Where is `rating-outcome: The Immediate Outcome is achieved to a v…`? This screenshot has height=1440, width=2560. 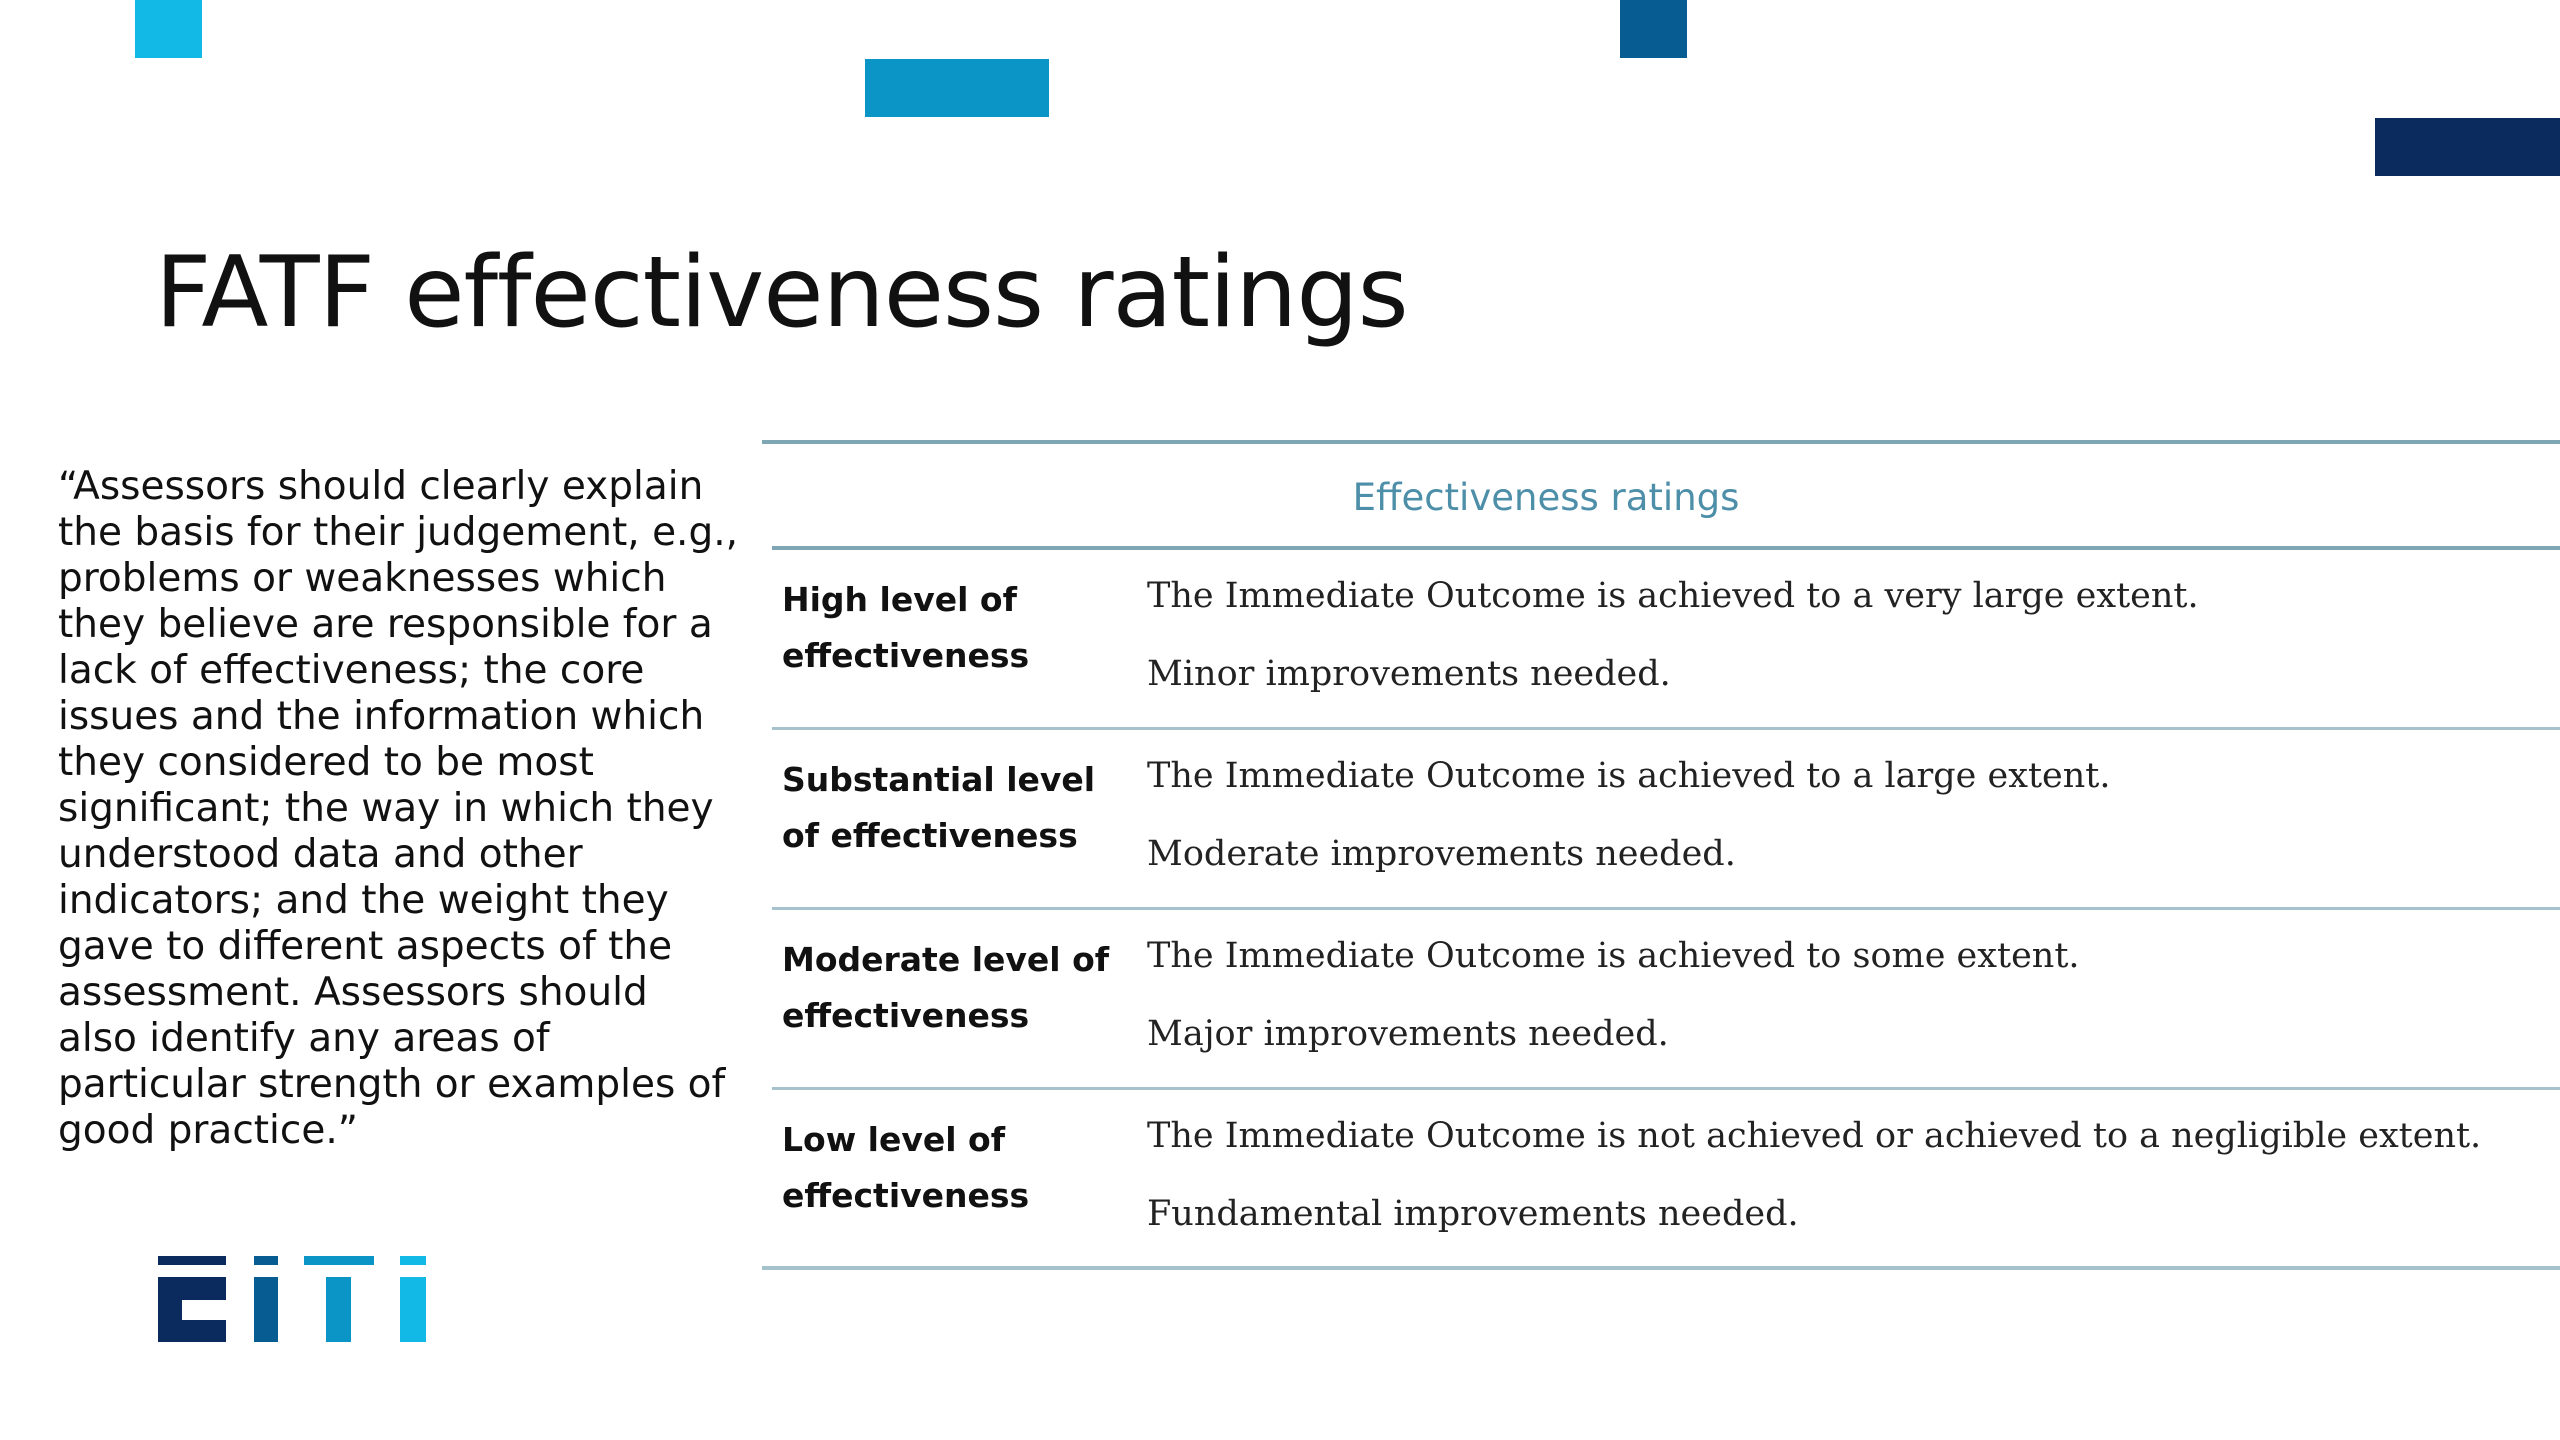 rating-outcome: The Immediate Outcome is achieved to a v… is located at coordinates (1673, 596).